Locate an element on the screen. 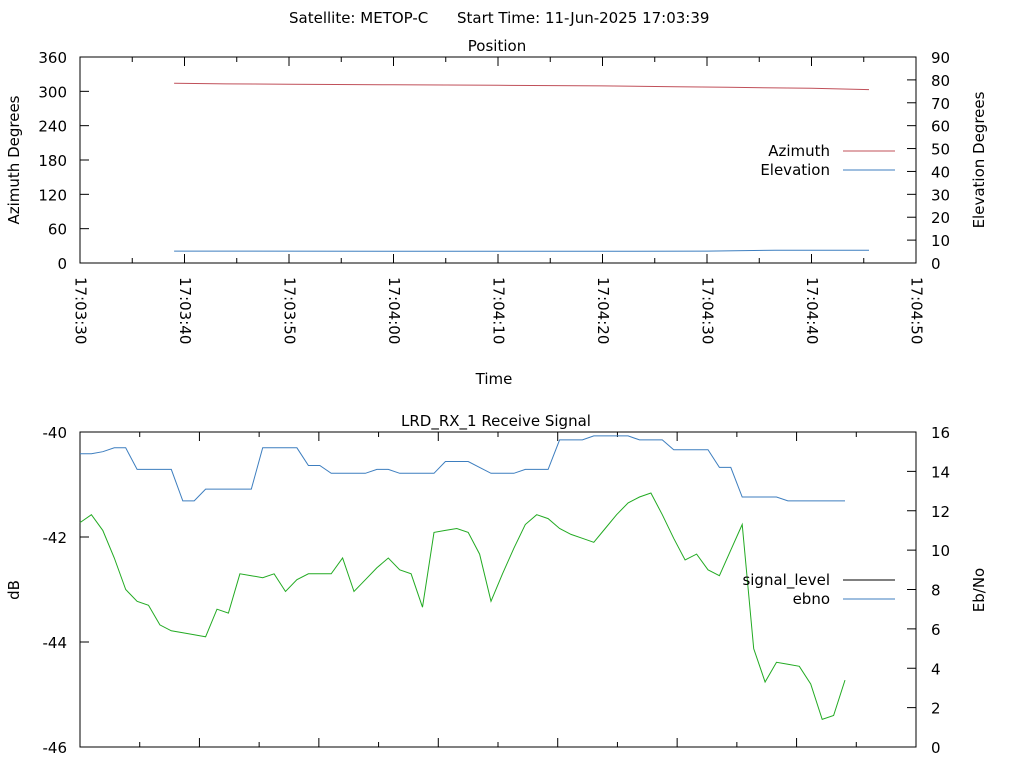 The width and height of the screenshot is (1024, 768). position-series-line-azimuth is located at coordinates (522, 86).